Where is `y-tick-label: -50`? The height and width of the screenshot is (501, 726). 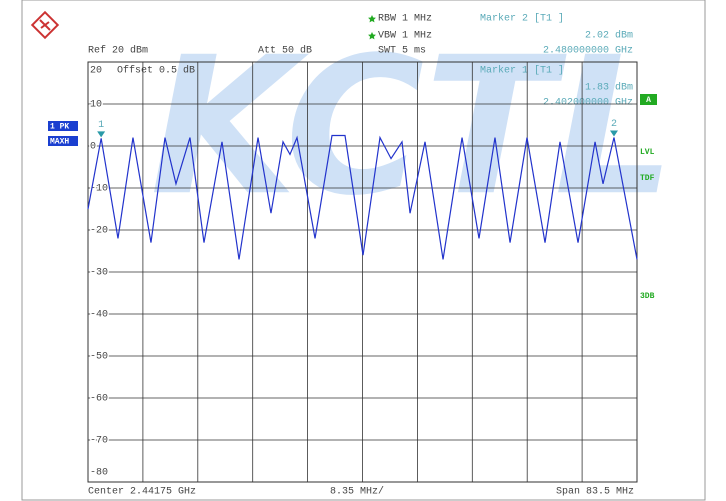
y-tick-label: -50 is located at coordinates (99, 357).